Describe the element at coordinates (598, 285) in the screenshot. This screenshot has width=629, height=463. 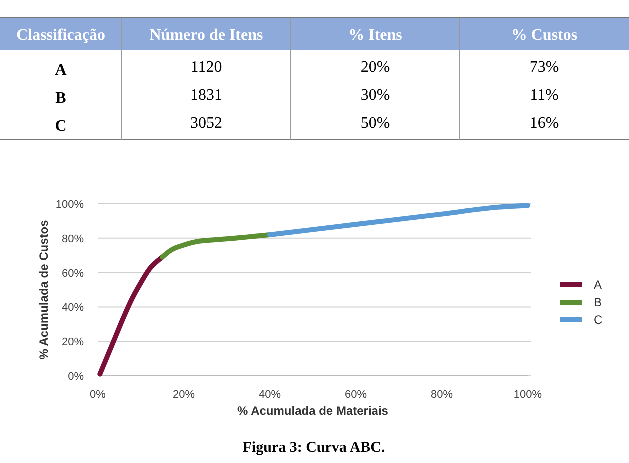
I see `legend-label: A` at that location.